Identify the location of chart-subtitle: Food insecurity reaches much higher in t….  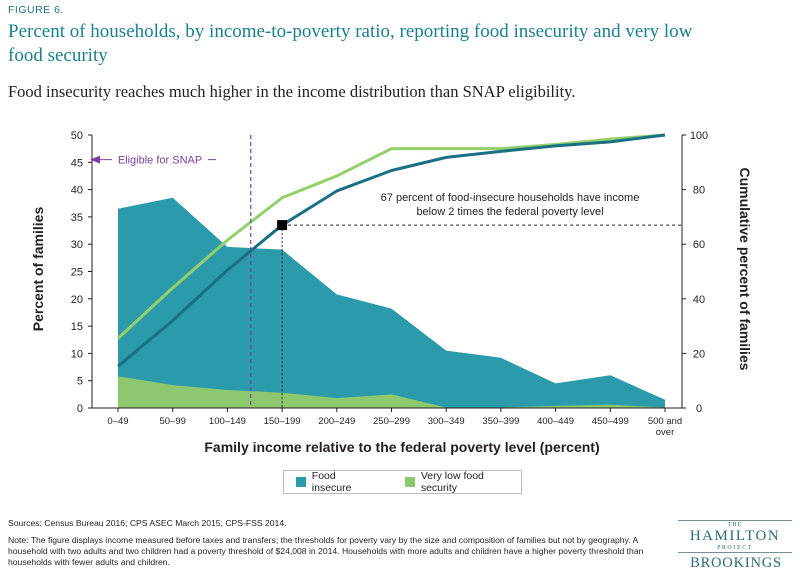
(292, 91).